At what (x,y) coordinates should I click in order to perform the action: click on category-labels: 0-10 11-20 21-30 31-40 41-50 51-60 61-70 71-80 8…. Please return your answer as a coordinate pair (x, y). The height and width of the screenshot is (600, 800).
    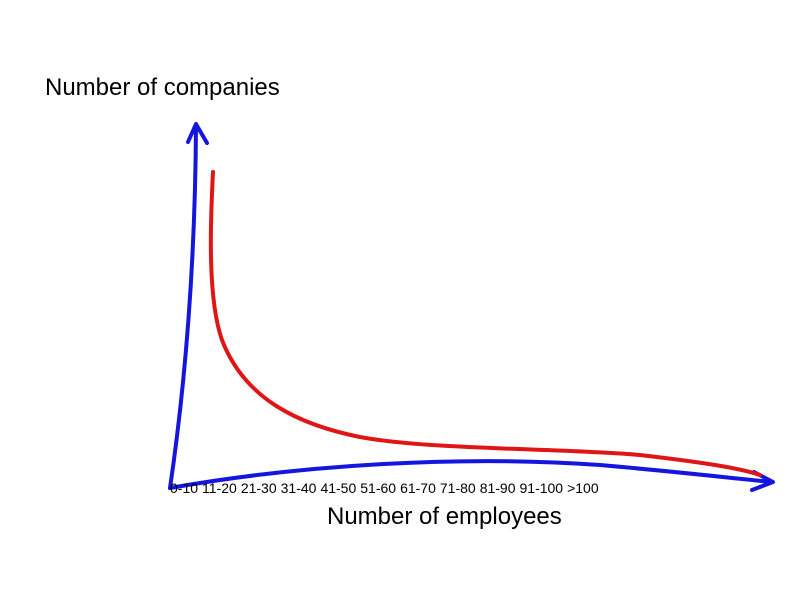
    Looking at the image, I should click on (386, 488).